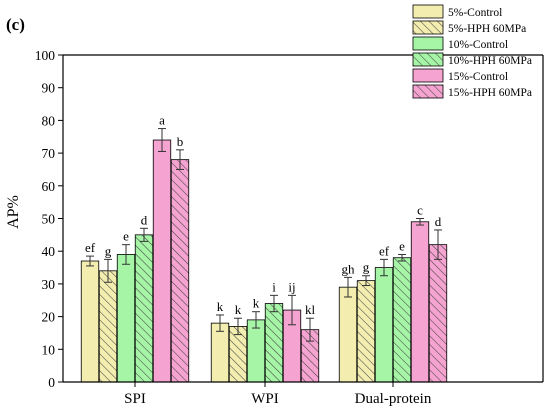 Image resolution: width=550 pixels, height=412 pixels. I want to click on x-tick-label: Dual-protein, so click(393, 399).